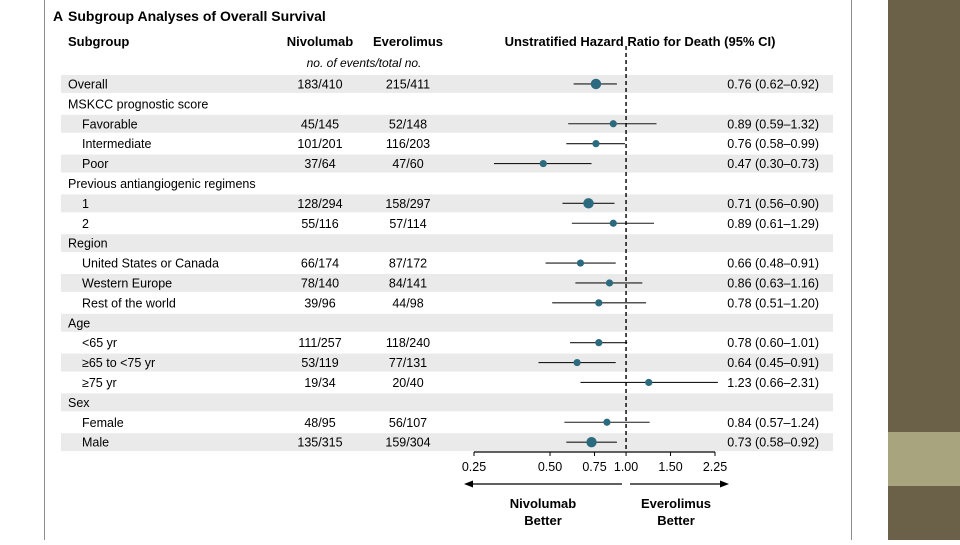  Describe the element at coordinates (319, 144) in the screenshot. I see `nivolumab-events: 101/201` at that location.